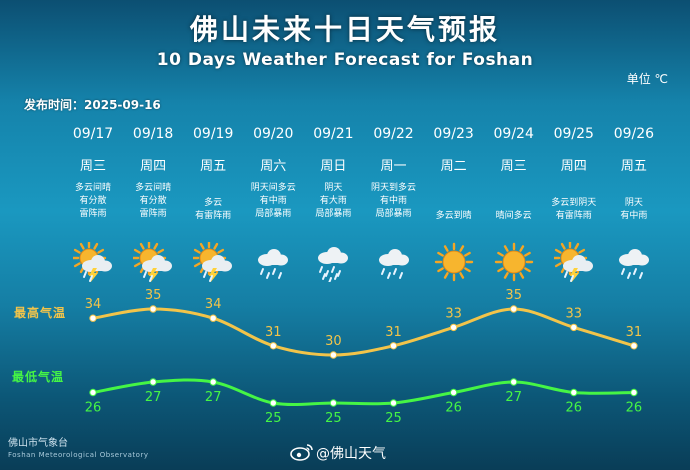 The width and height of the screenshot is (690, 470). I want to click on unit-label: 单位 ℃, so click(647, 79).